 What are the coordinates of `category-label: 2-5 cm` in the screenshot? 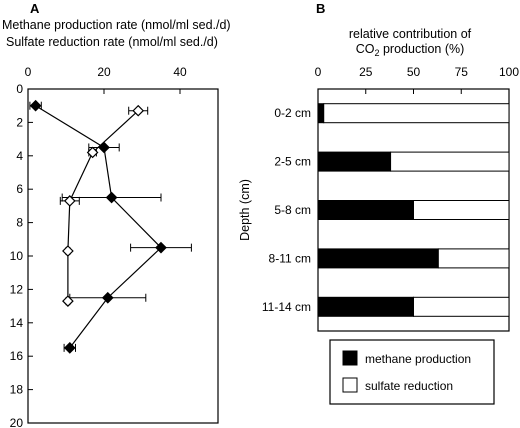 It's located at (292, 162).